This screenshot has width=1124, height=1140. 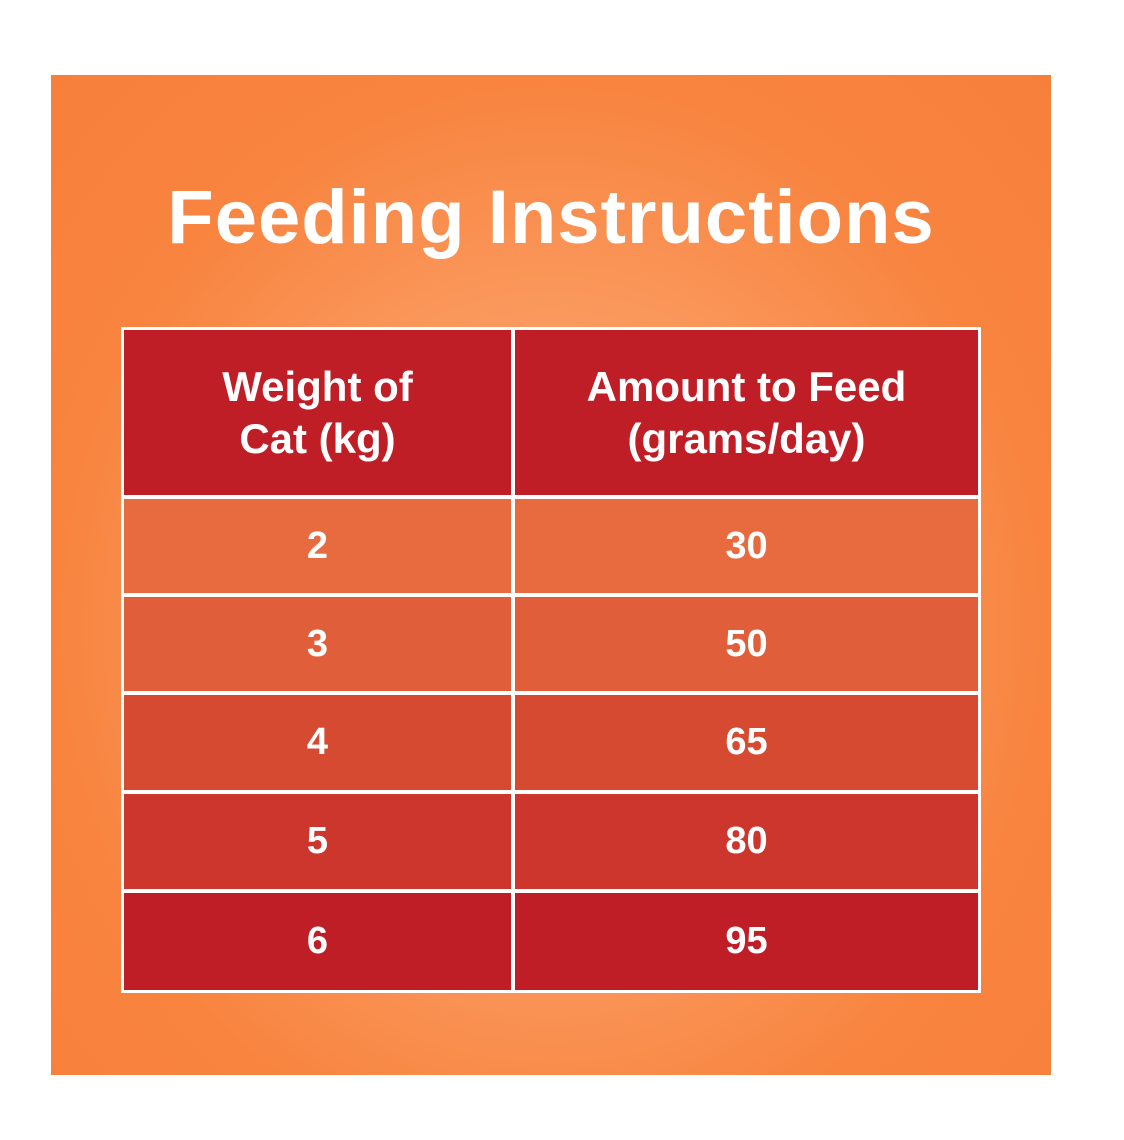 I want to click on table-row: 3 50, so click(x=551, y=644).